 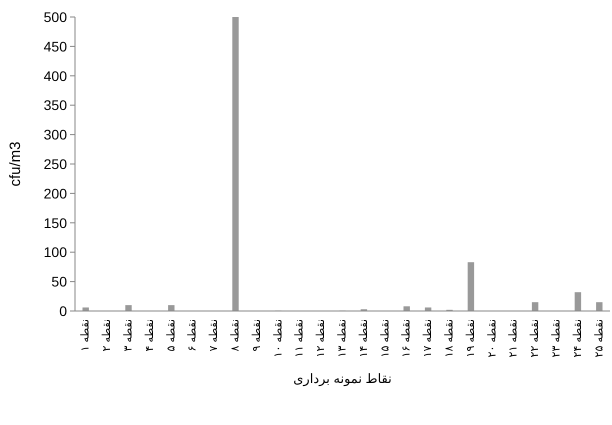 I want to click on y-tick-label: 300, so click(x=56, y=134).